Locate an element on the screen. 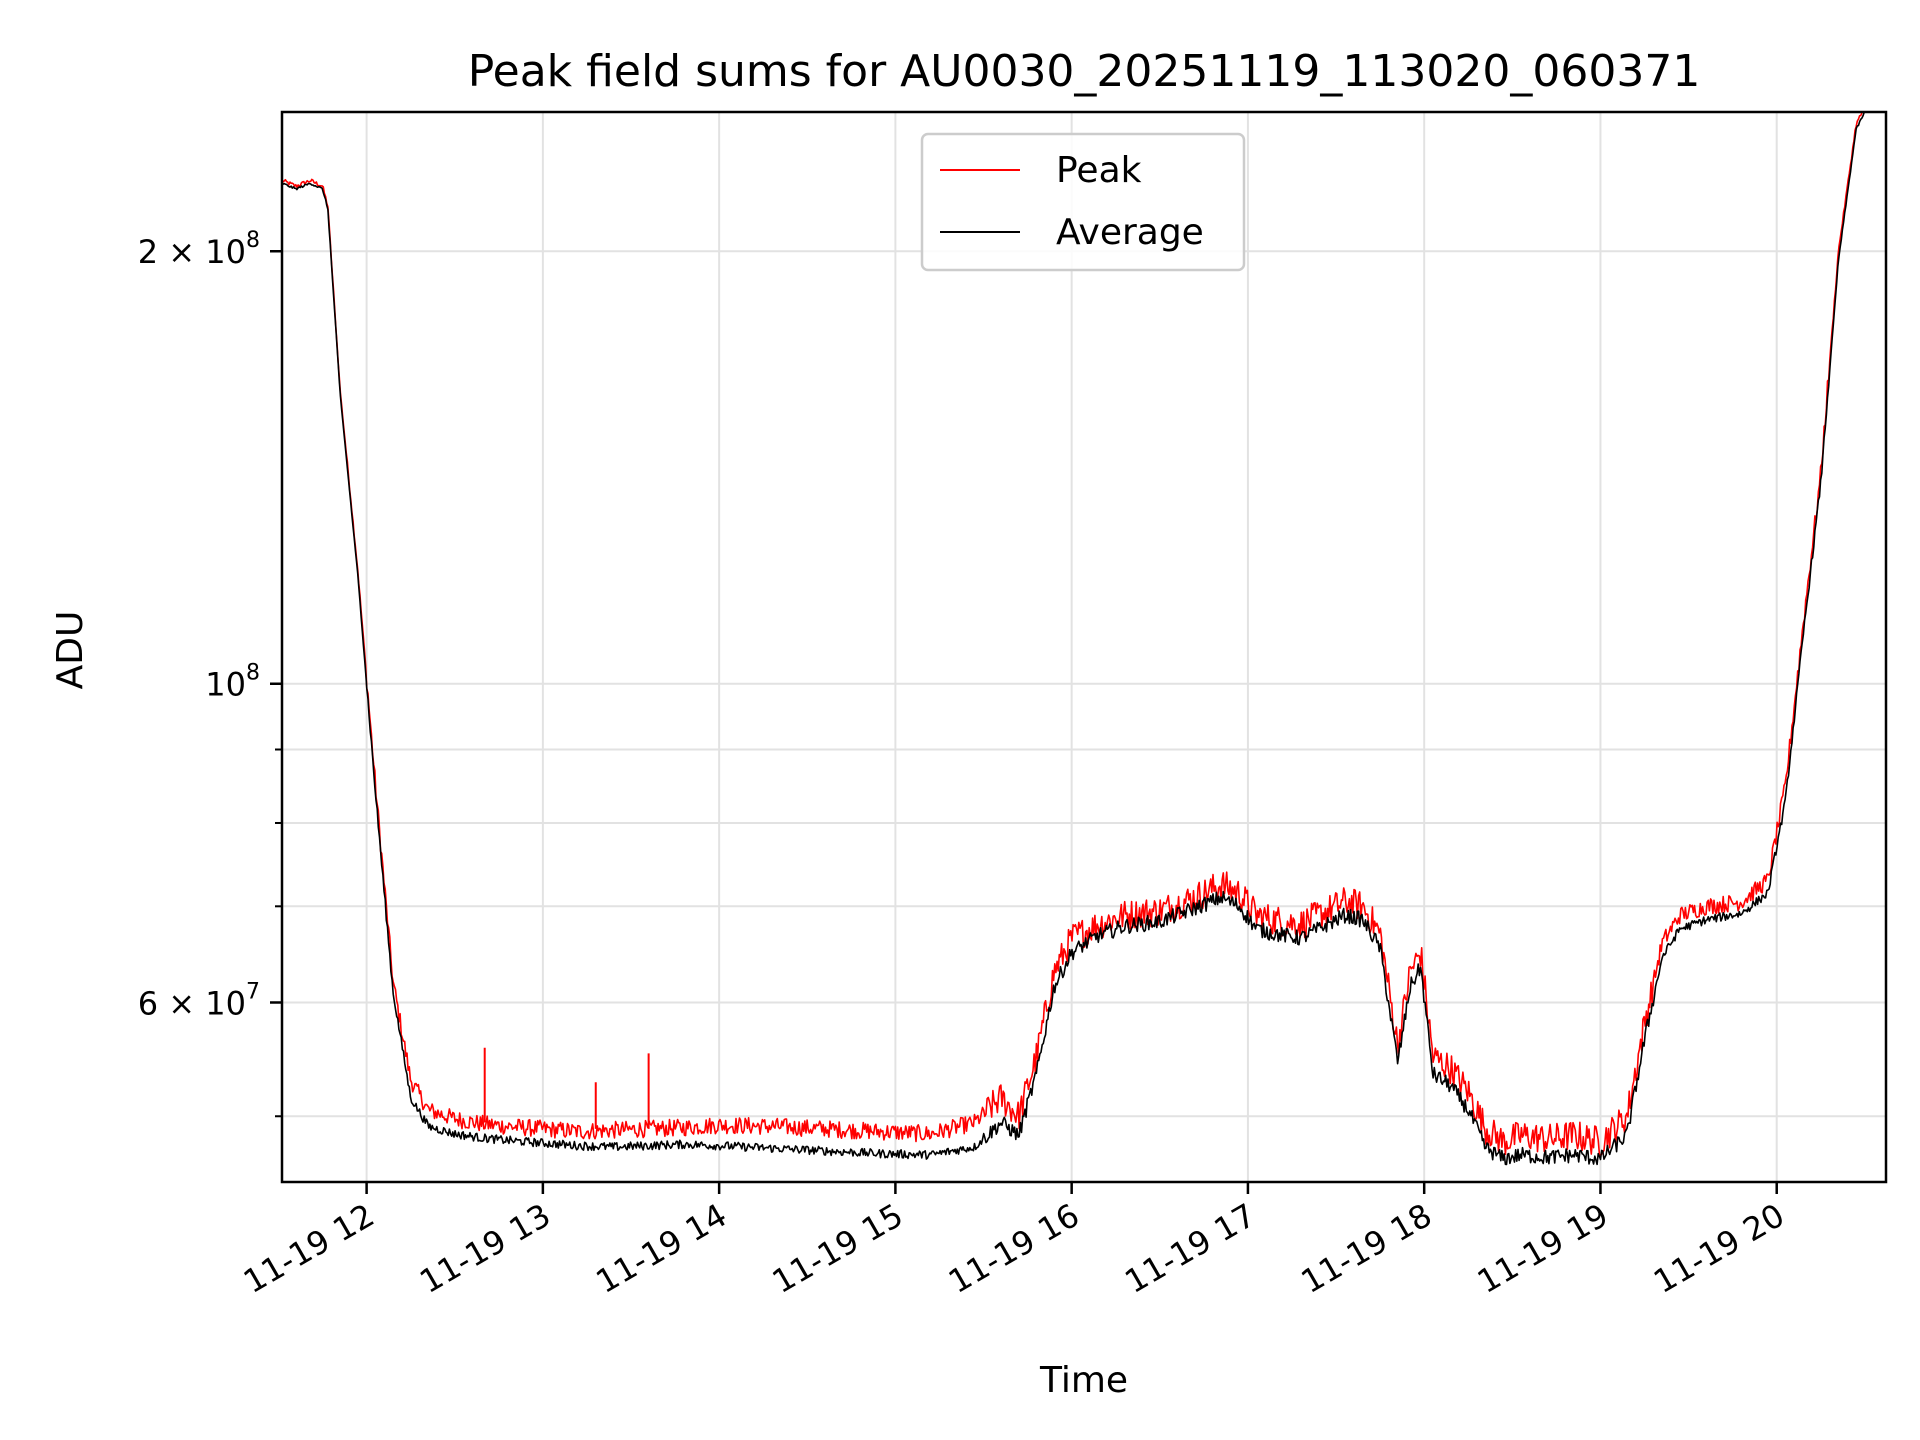  legend-label-peak: Peak is located at coordinates (1099, 170).